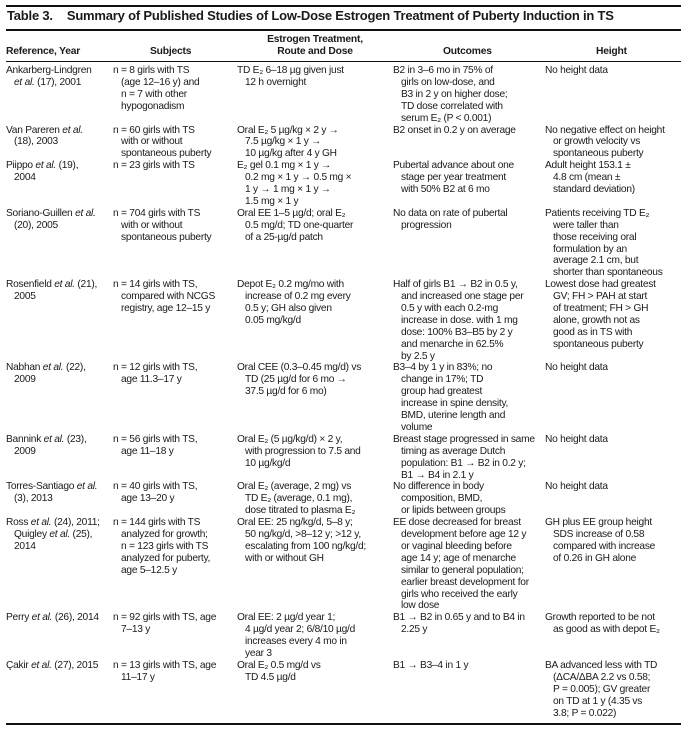  Describe the element at coordinates (300, 511) in the screenshot. I see `cell-line: dose titrated to plasma E₂` at that location.